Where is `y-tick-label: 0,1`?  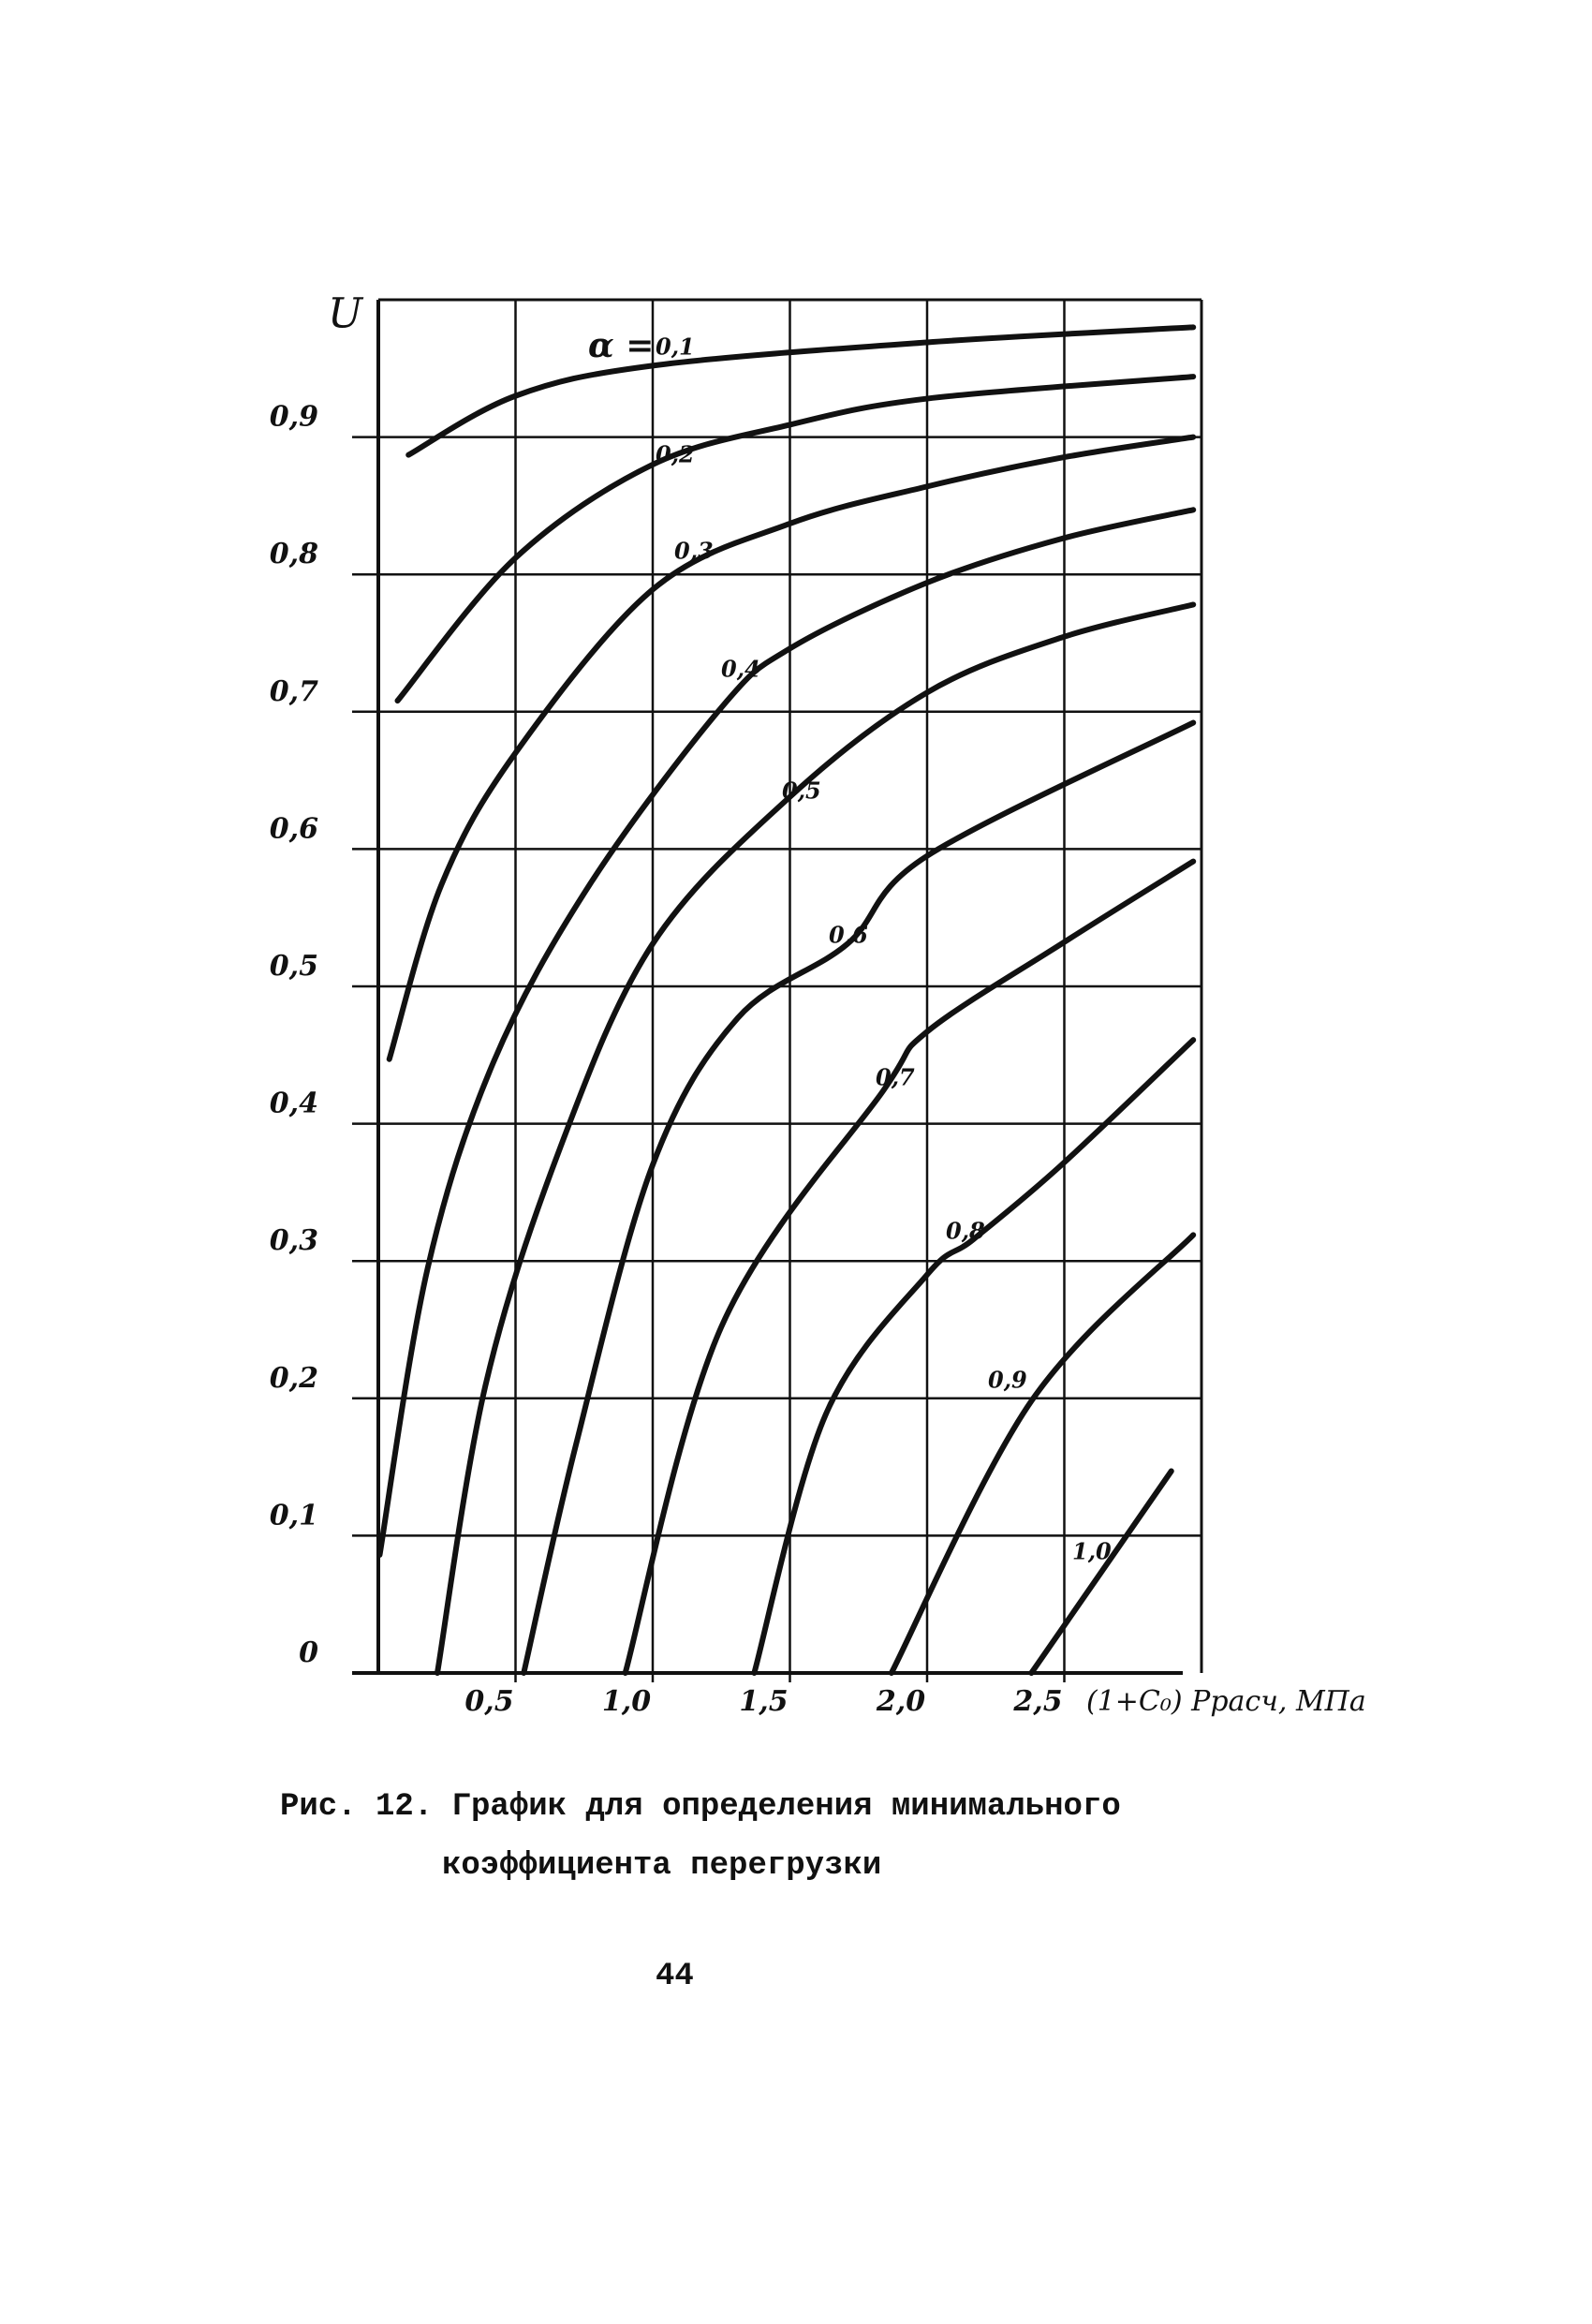
y-tick-label: 0,1 is located at coordinates (294, 1516).